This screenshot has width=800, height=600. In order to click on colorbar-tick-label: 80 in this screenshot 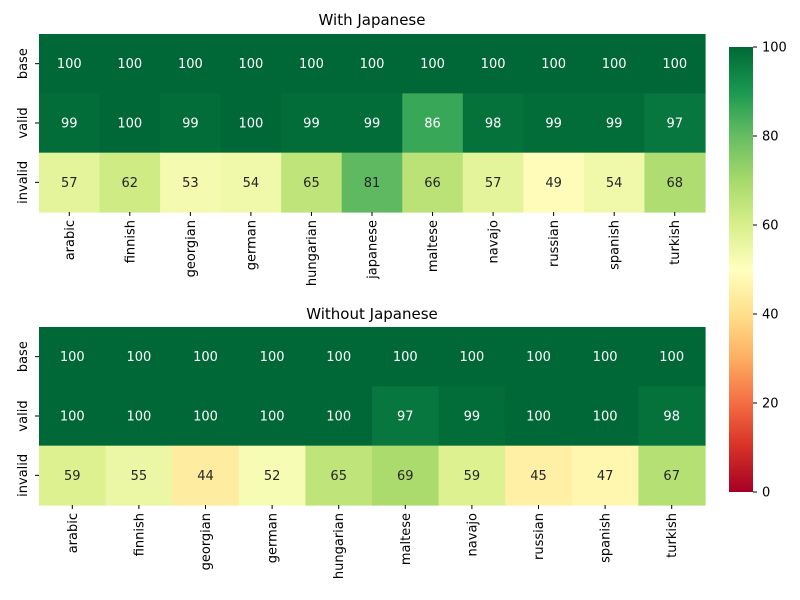, I will do `click(770, 137)`.